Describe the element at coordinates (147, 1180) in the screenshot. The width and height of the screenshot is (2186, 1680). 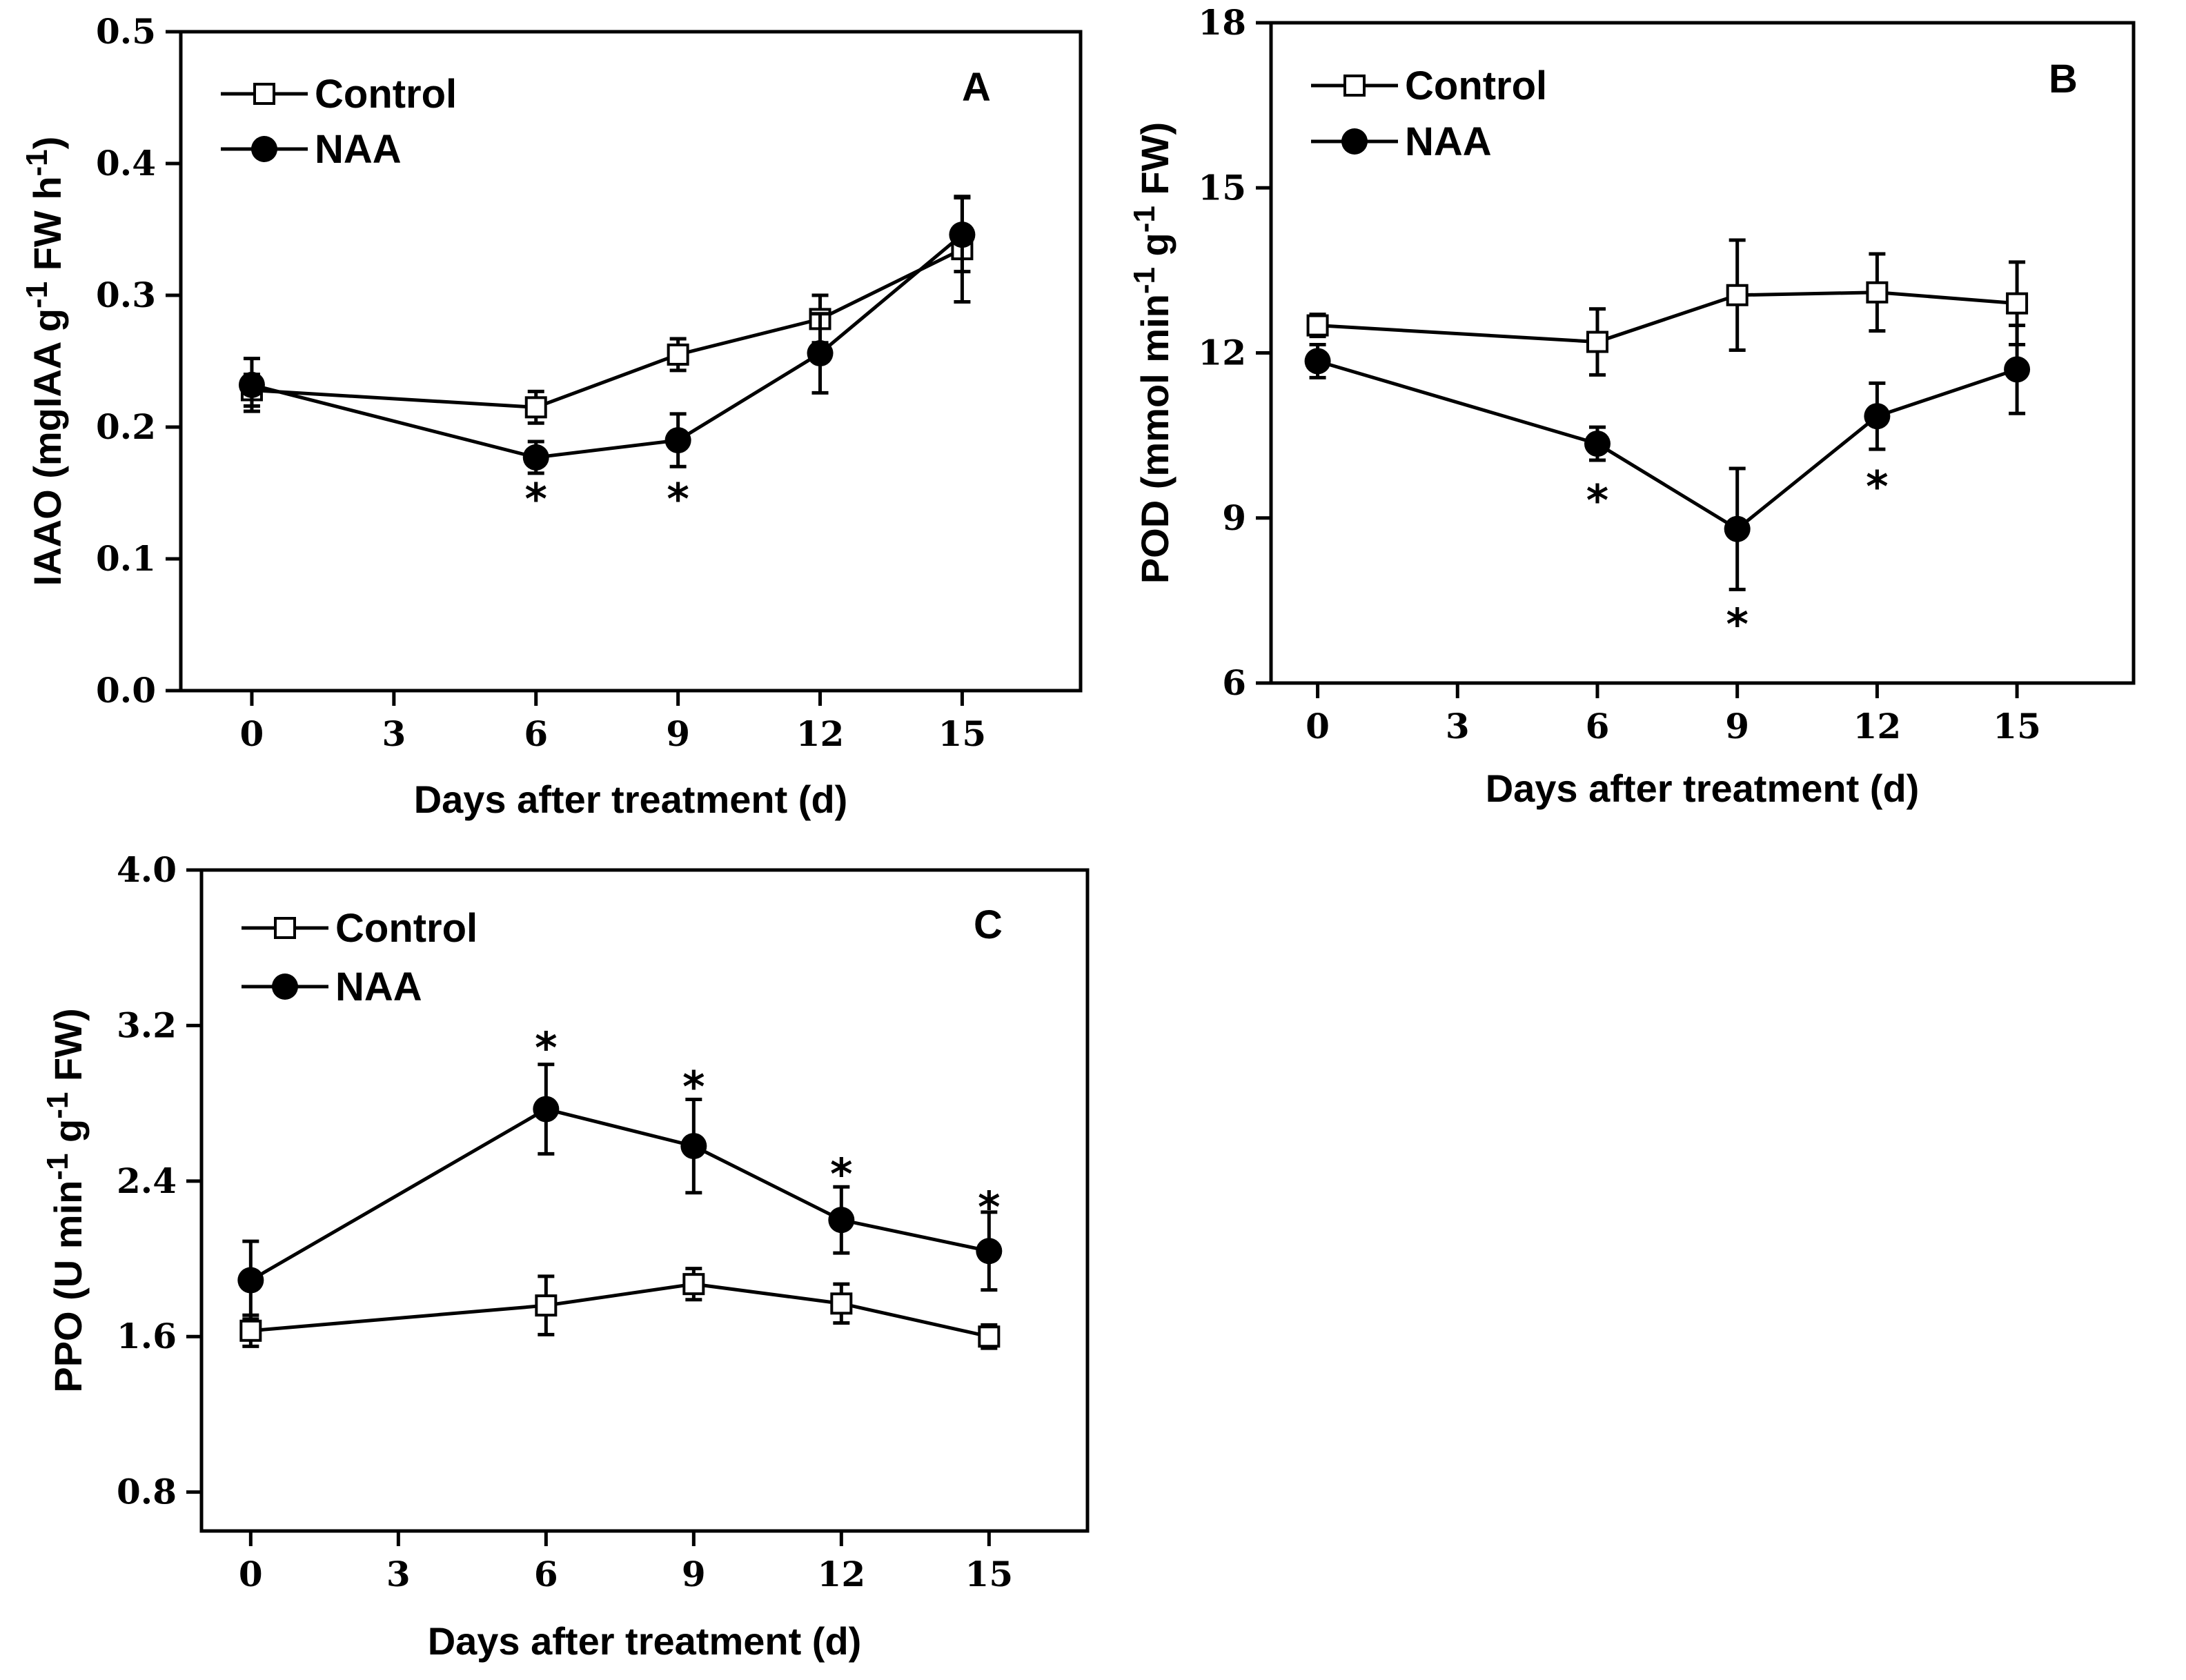
I see `y-tick-label: 2.4` at that location.